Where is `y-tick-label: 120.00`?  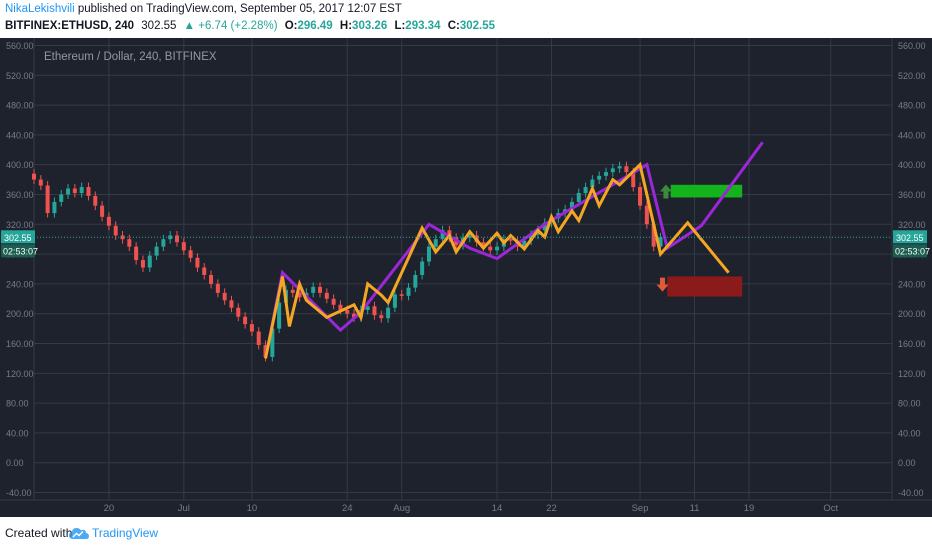 y-tick-label: 120.00 is located at coordinates (20, 374).